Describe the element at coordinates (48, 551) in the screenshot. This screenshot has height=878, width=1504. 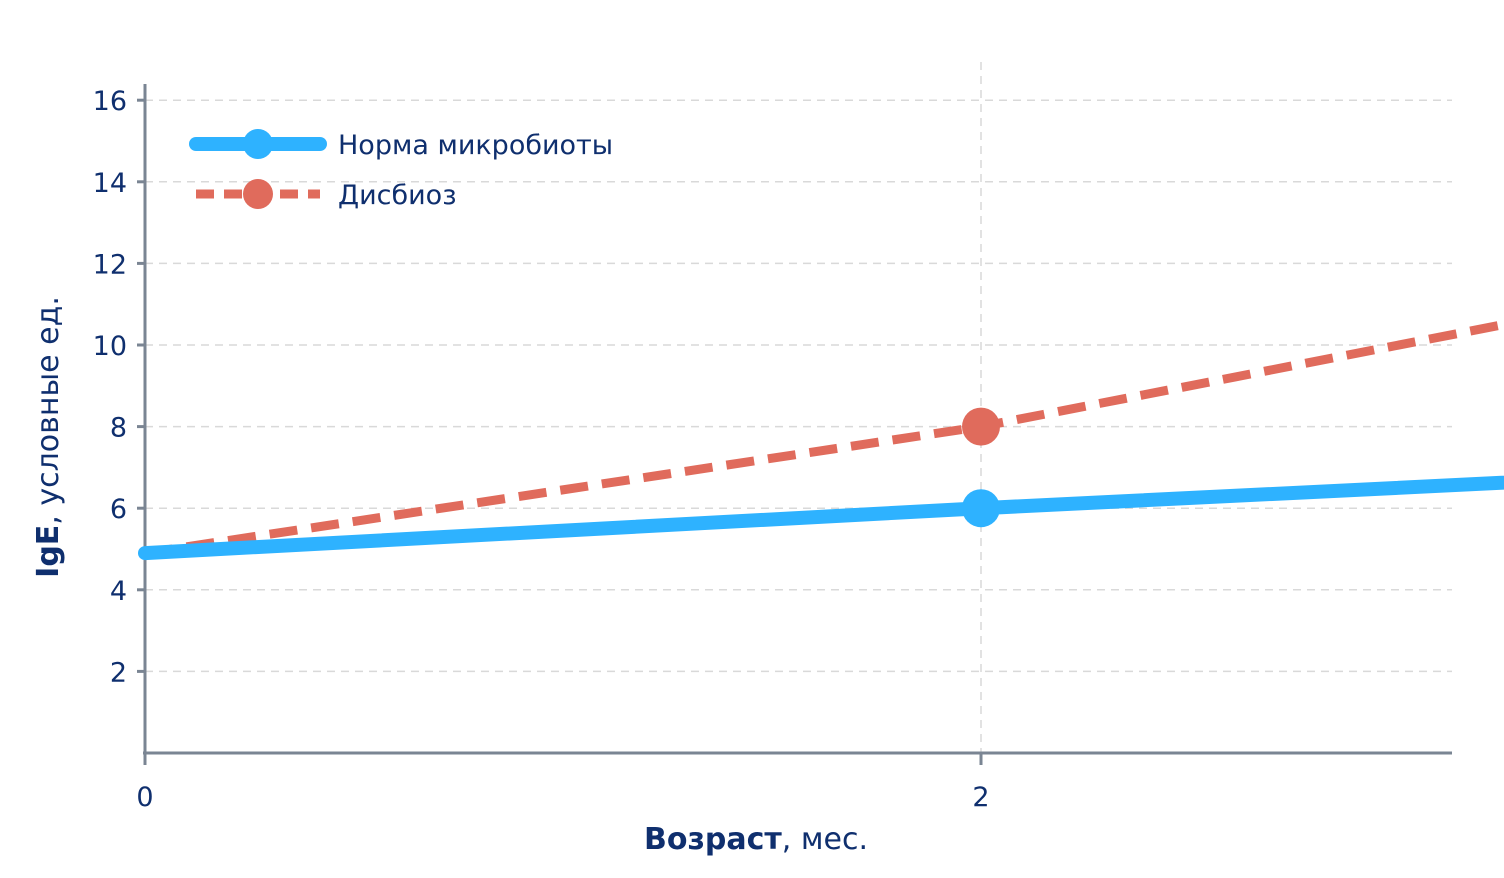
I see `y-axis-title-bold: IgE` at that location.